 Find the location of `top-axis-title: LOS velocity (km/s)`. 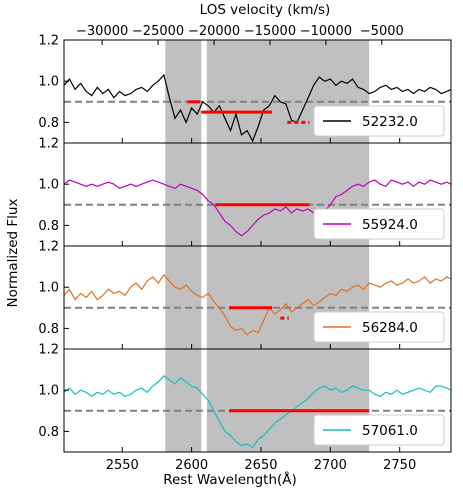

top-axis-title: LOS velocity (km/s) is located at coordinates (265, 10).